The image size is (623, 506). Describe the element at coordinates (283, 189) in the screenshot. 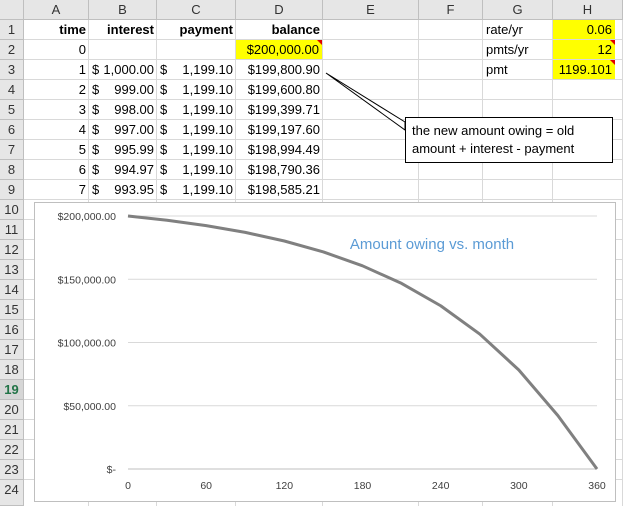

I see `cell-d9: $198,585.21` at that location.